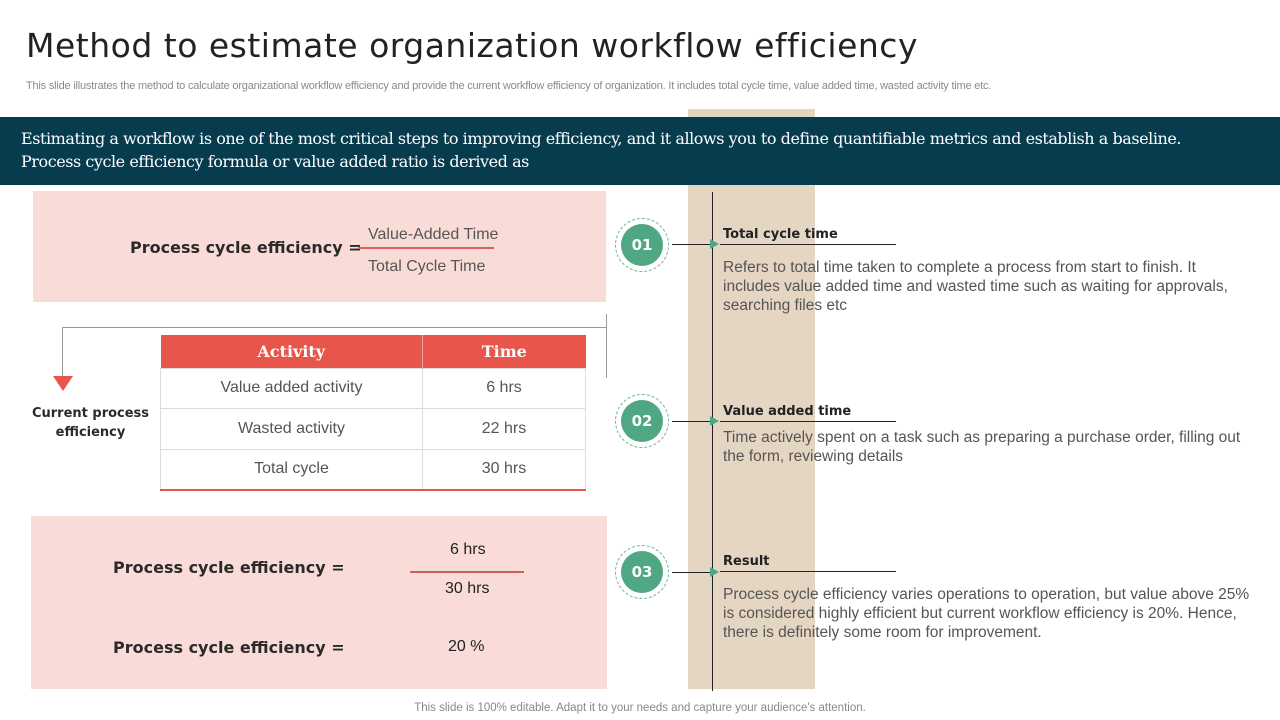 The height and width of the screenshot is (720, 1280). What do you see at coordinates (467, 588) in the screenshot?
I see `calculation-denominator: 30 hrs` at bounding box center [467, 588].